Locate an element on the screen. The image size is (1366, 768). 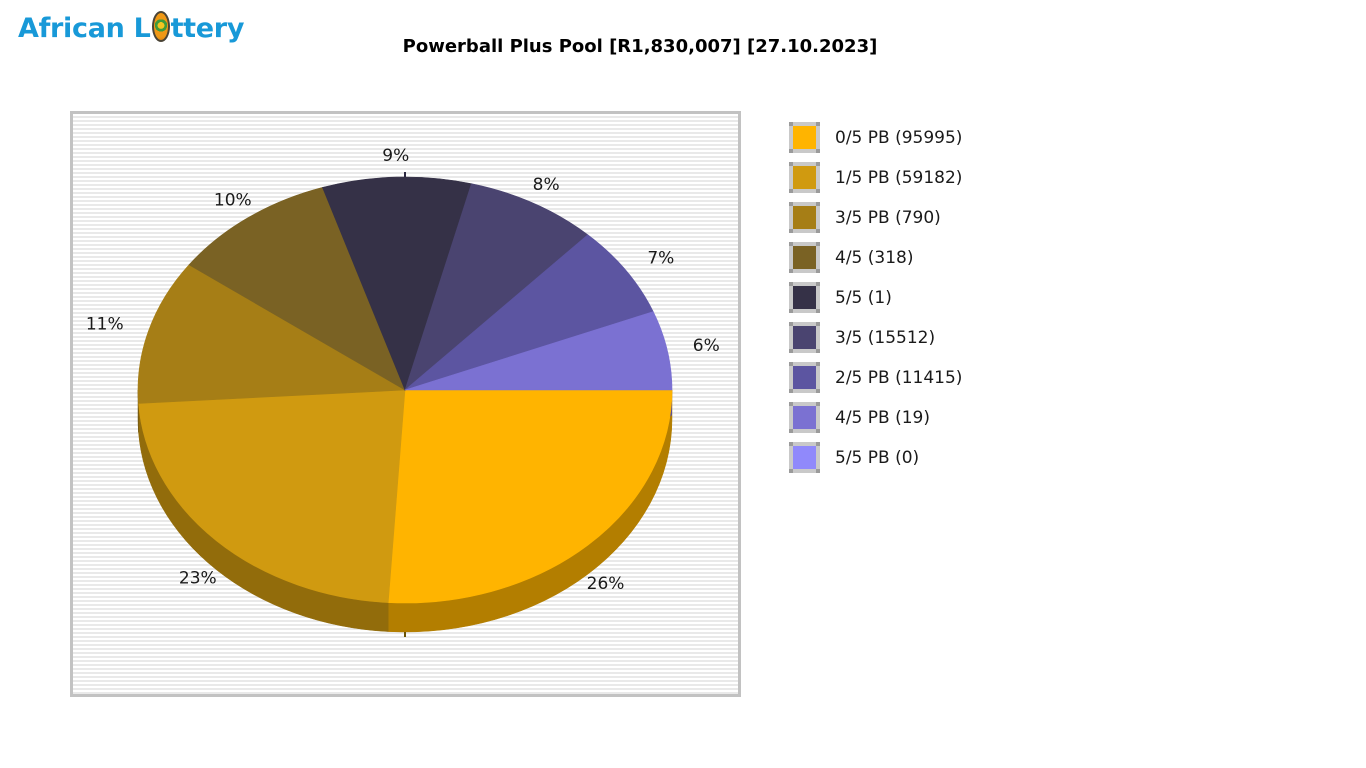
lottery-ball-icon is located at coordinates (160, 26).